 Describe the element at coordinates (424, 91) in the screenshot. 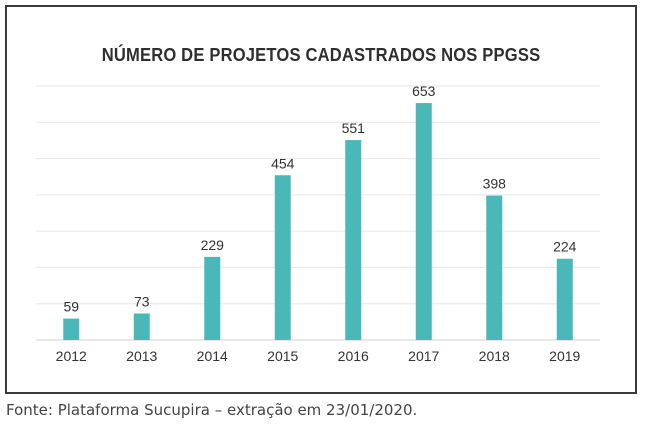

I see `data-label-2017: 653` at that location.